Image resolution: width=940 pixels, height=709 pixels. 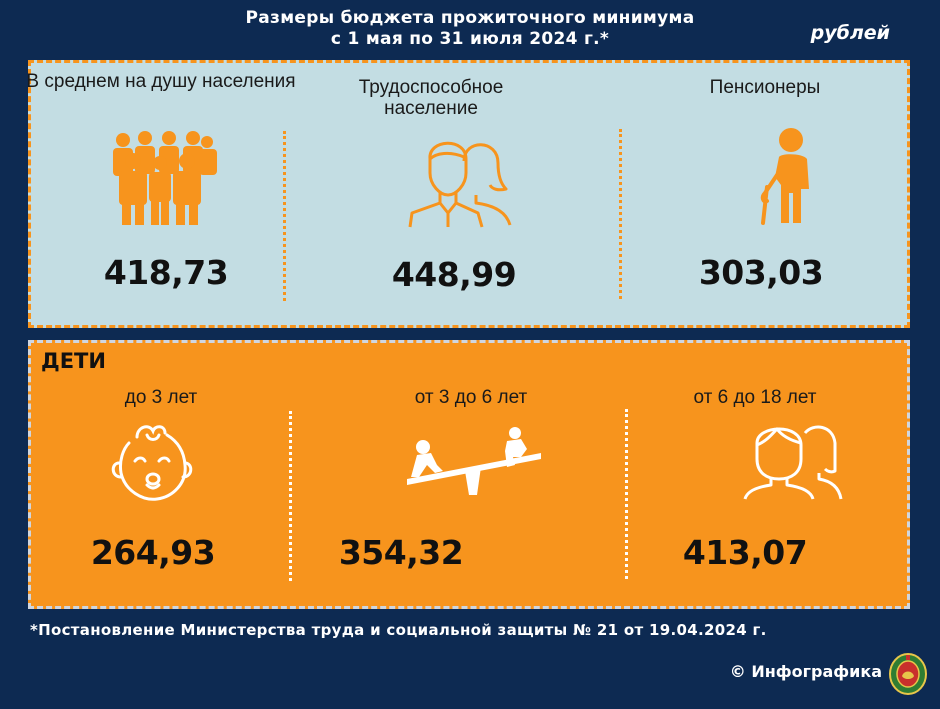 What do you see at coordinates (765, 87) in the screenshot?
I see `pensioners-label: Пенсионеры` at bounding box center [765, 87].